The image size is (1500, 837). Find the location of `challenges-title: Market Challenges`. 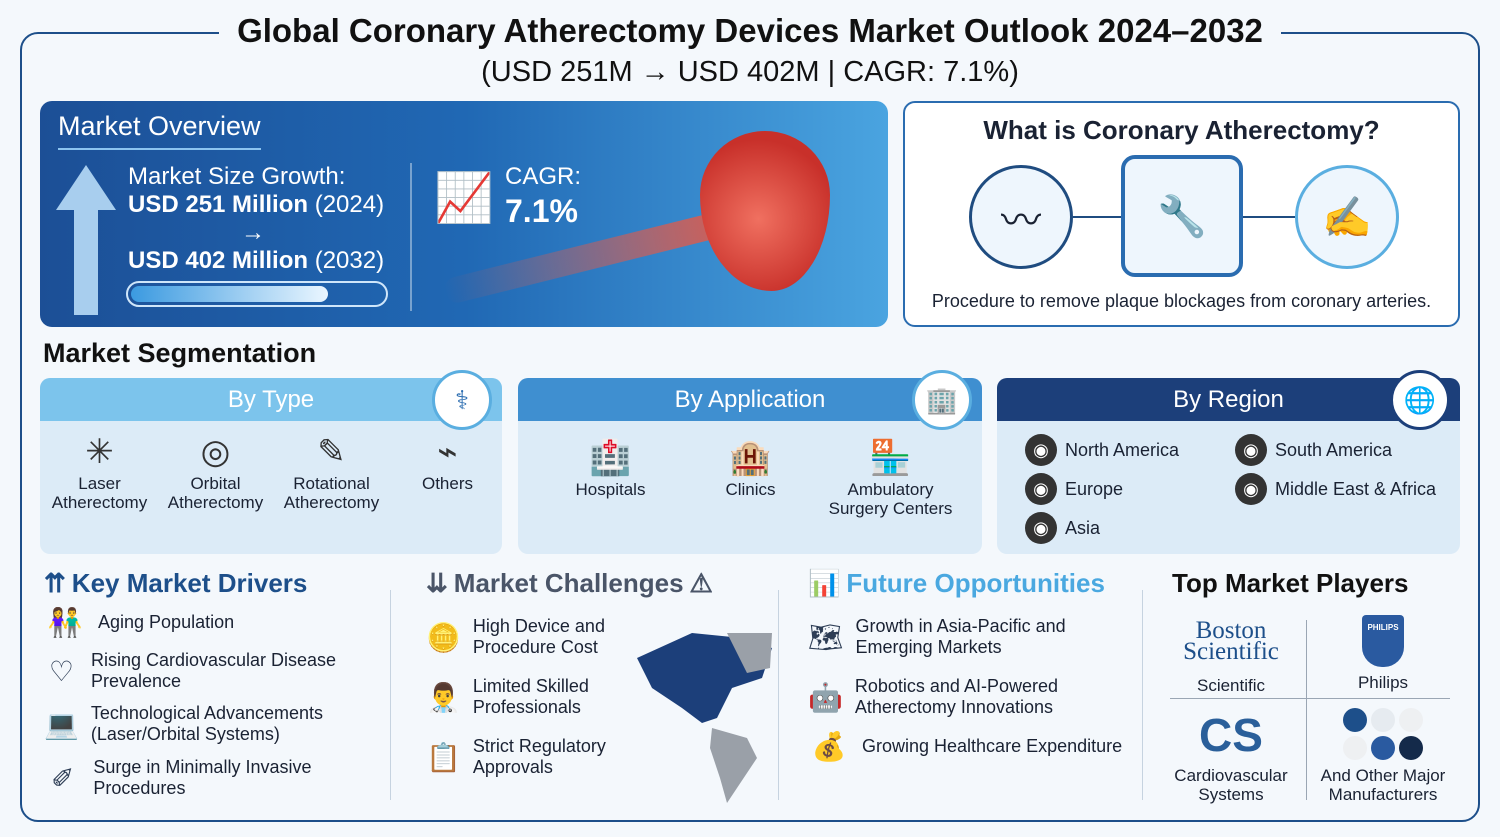

challenges-title: Market Challenges is located at coordinates (568, 583).